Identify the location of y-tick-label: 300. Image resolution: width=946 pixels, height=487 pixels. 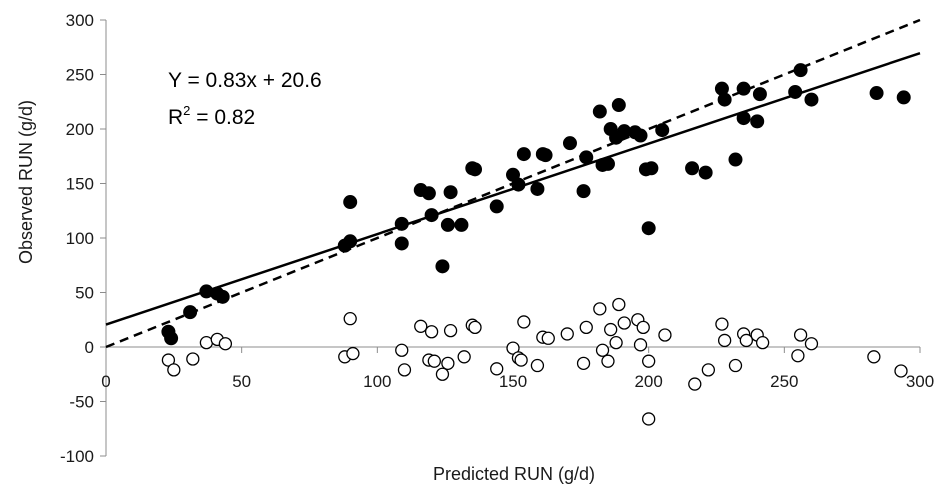
(80, 20).